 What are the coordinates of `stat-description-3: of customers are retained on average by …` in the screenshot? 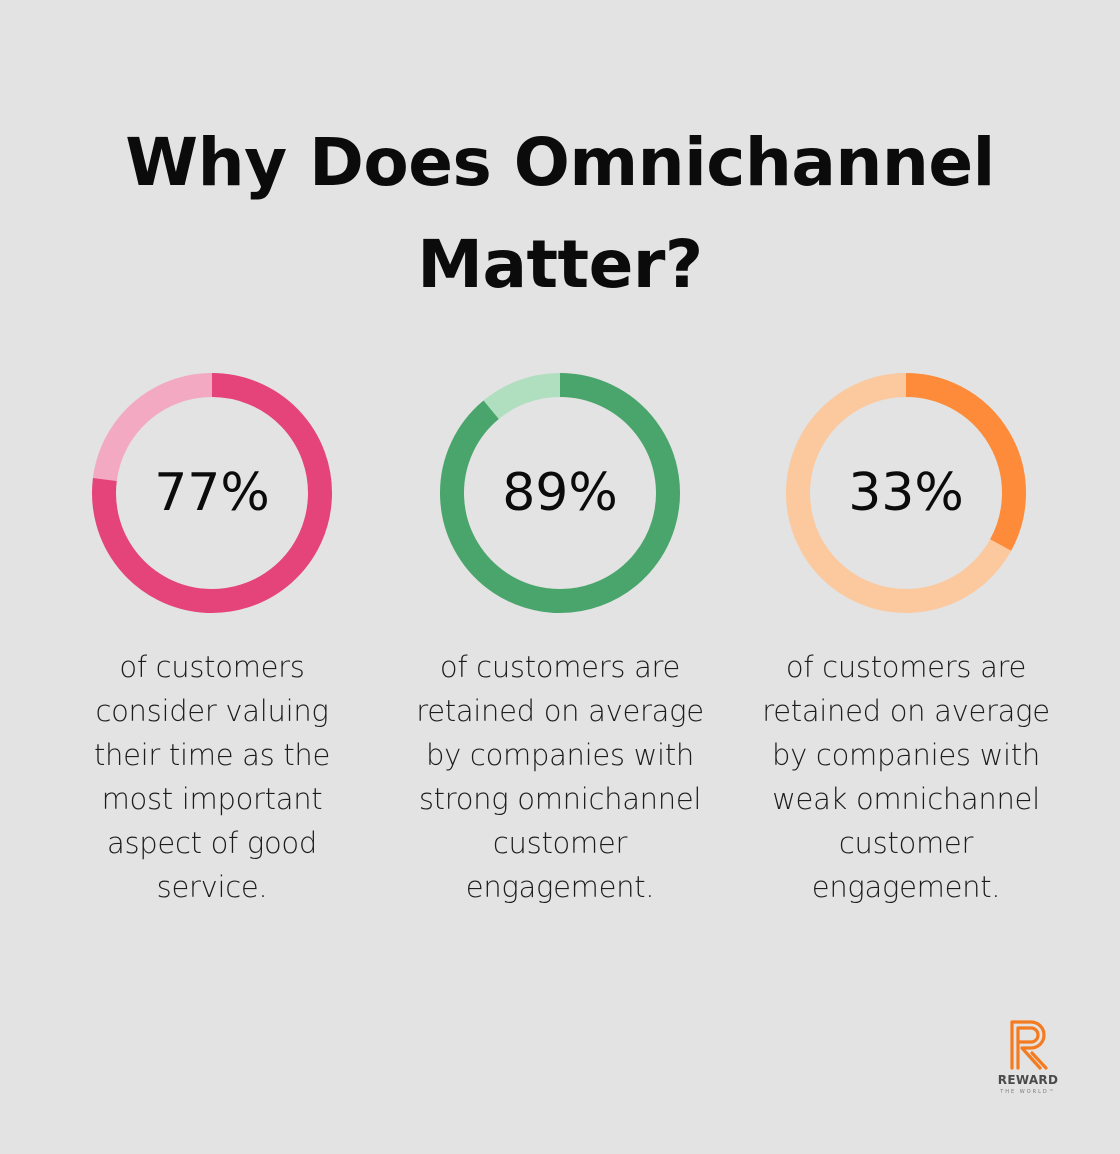 It's located at (906, 777).